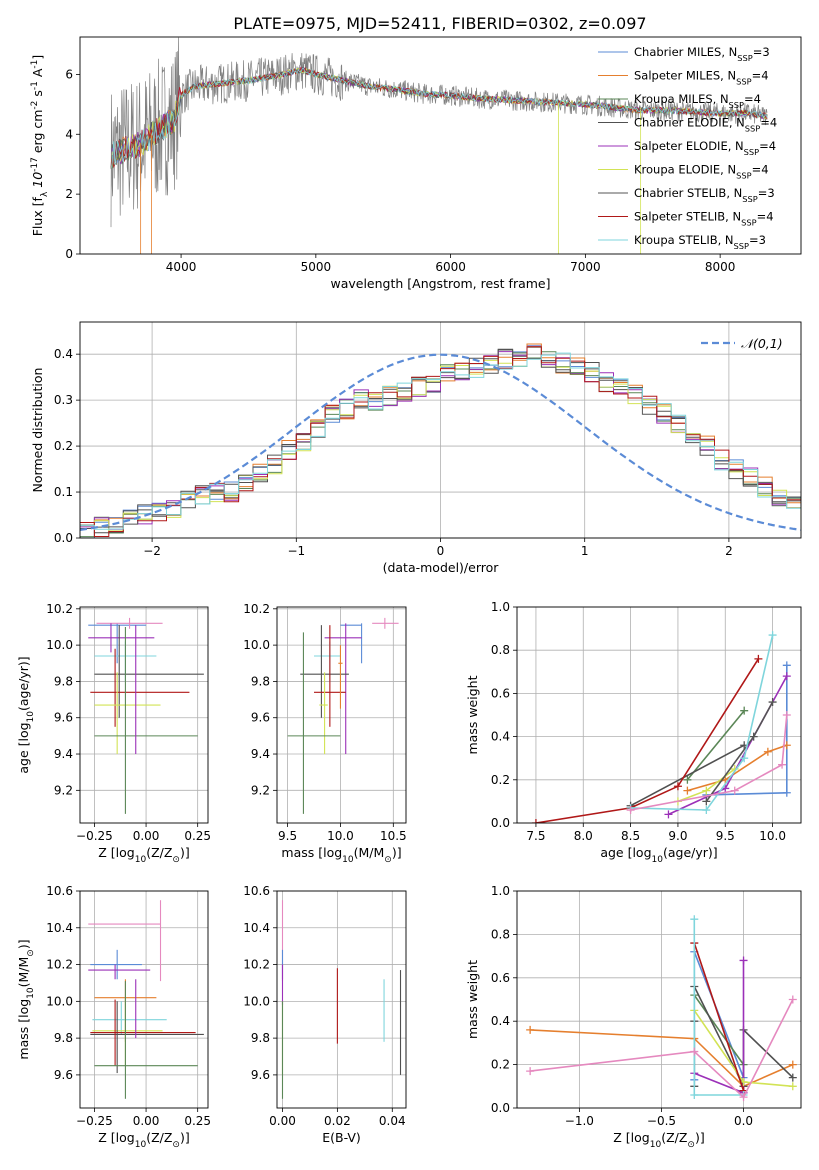 The width and height of the screenshot is (819, 1170). Describe the element at coordinates (500, 1065) in the screenshot. I see `y-tick-label: 0.2` at that location.